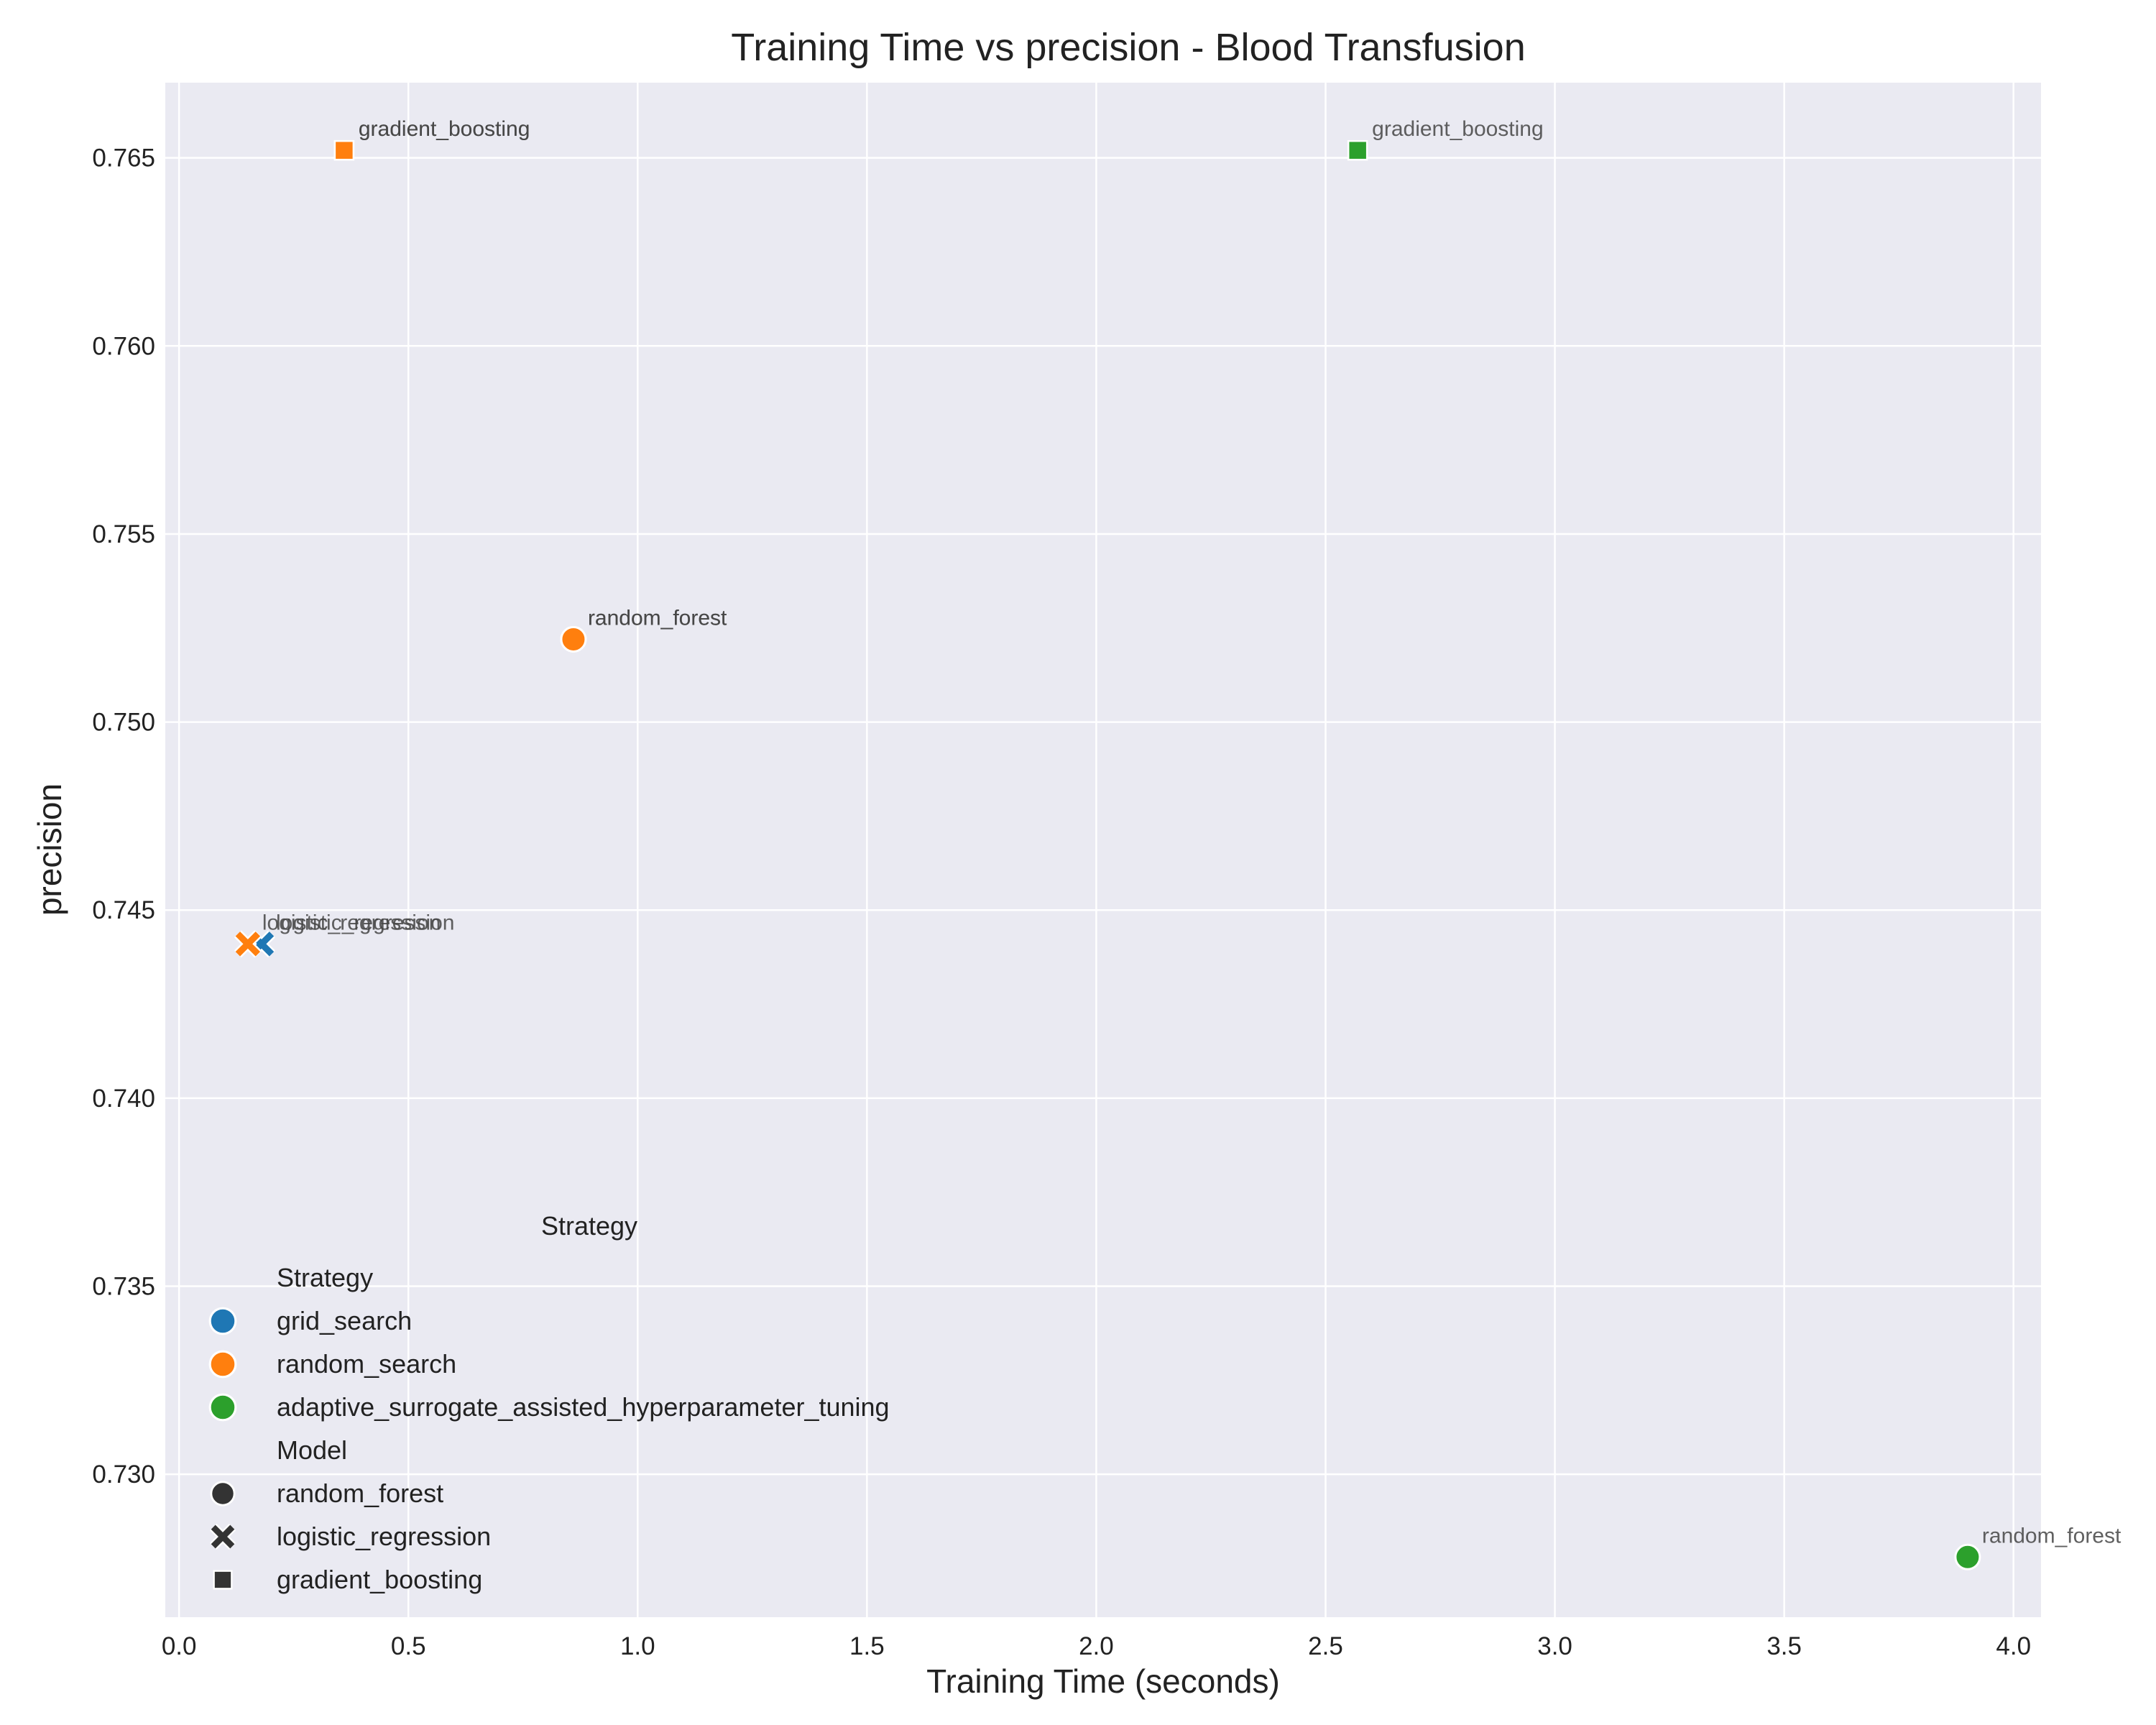  Describe the element at coordinates (223, 1321) in the screenshot. I see `legend-marker-grid_search` at that location.